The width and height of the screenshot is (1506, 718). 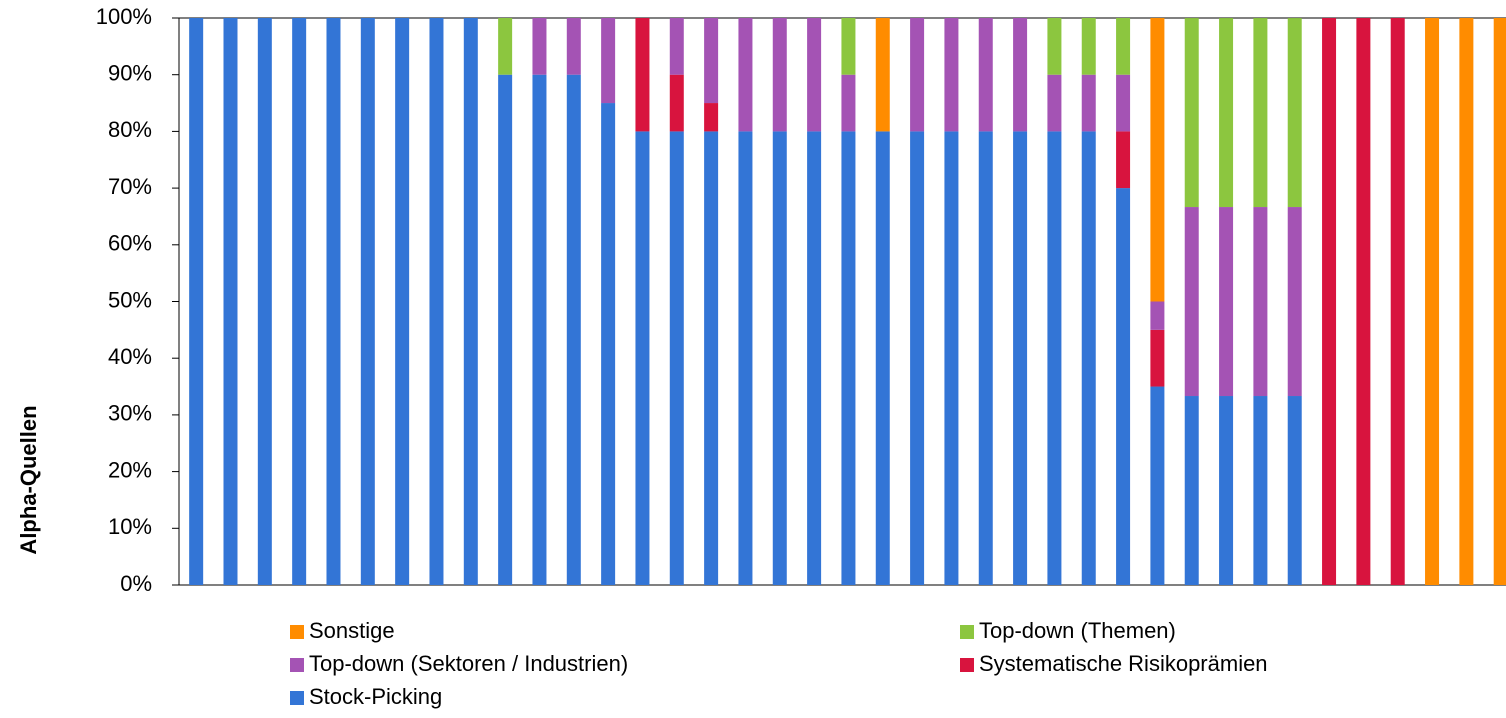 I want to click on y-axis-label: Alpha-Quellen, so click(x=28, y=479).